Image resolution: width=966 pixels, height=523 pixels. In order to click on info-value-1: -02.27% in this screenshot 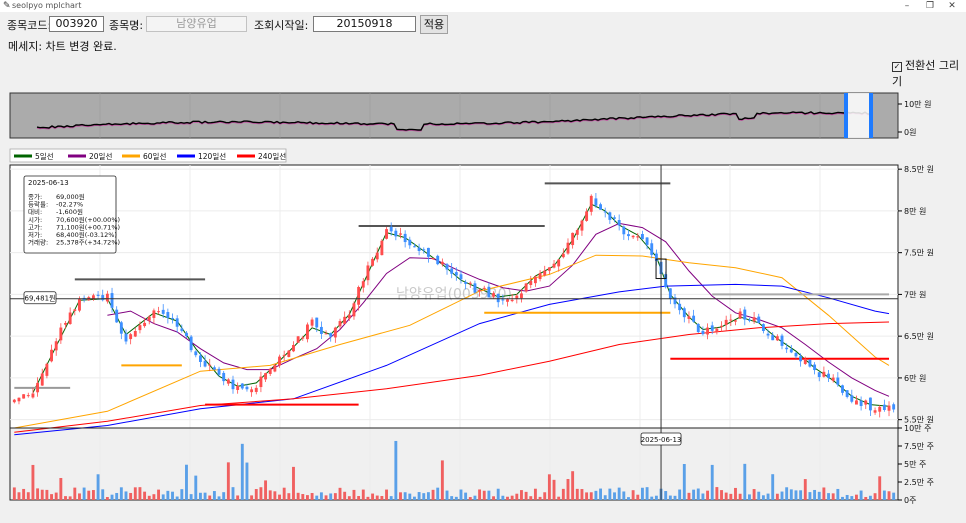, I will do `click(69, 205)`.